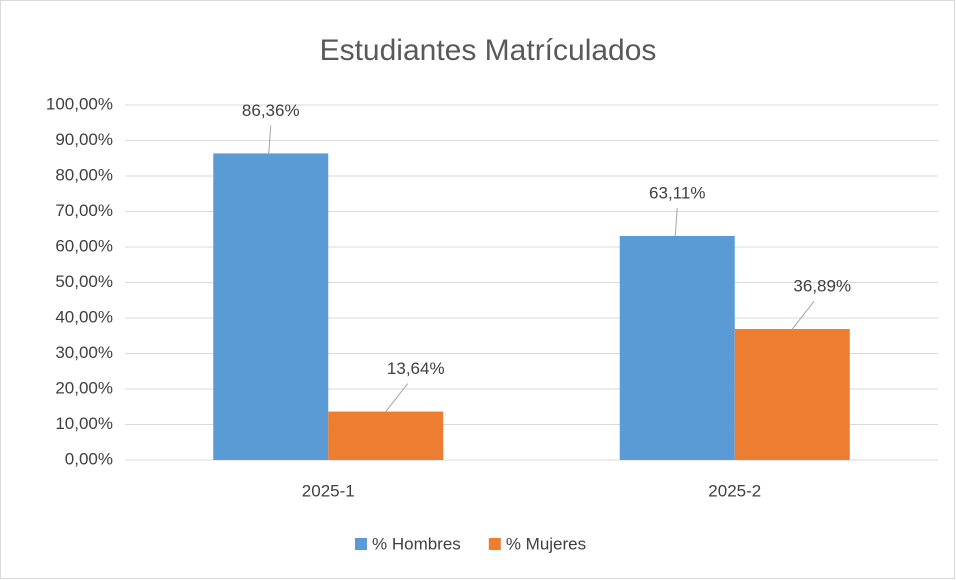  What do you see at coordinates (488, 50) in the screenshot?
I see `chart-title: Estudiantes Matrículados` at bounding box center [488, 50].